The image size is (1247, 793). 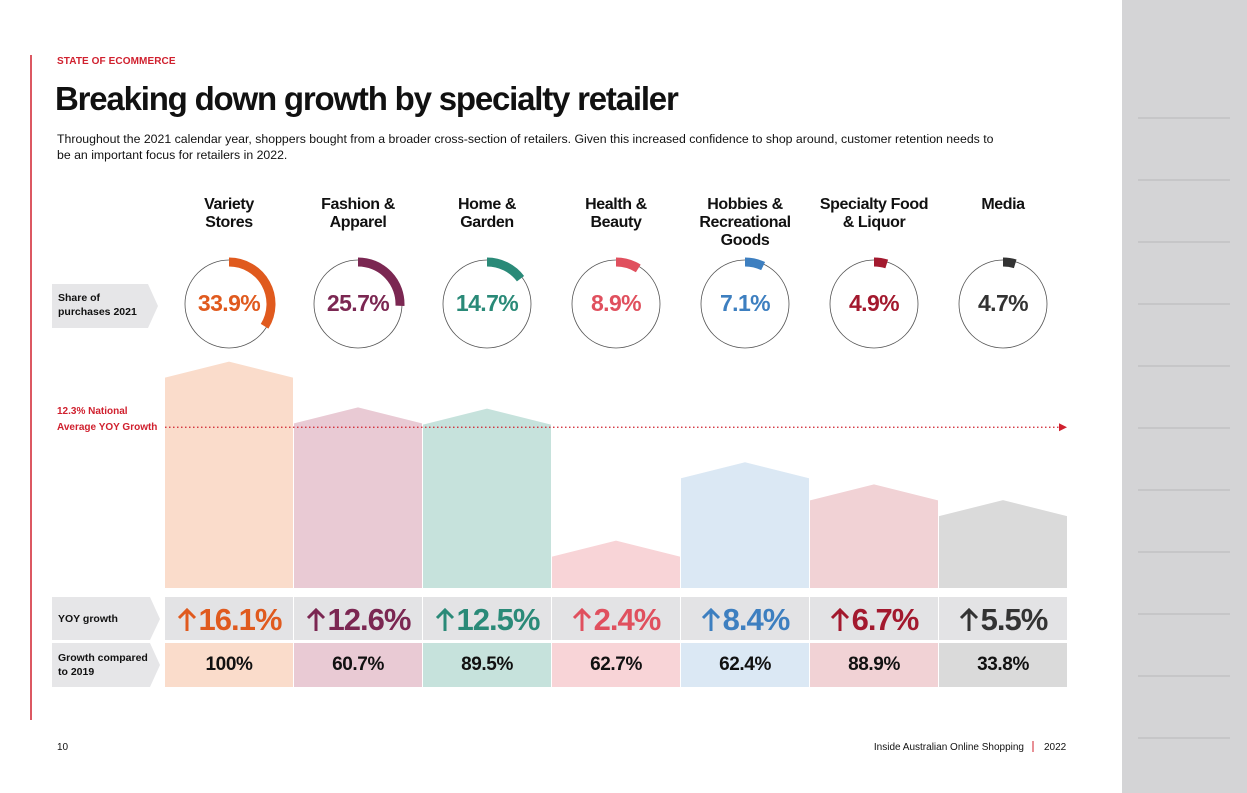 I want to click on section-label: STATE OF ECOMMERCE, so click(x=116, y=61).